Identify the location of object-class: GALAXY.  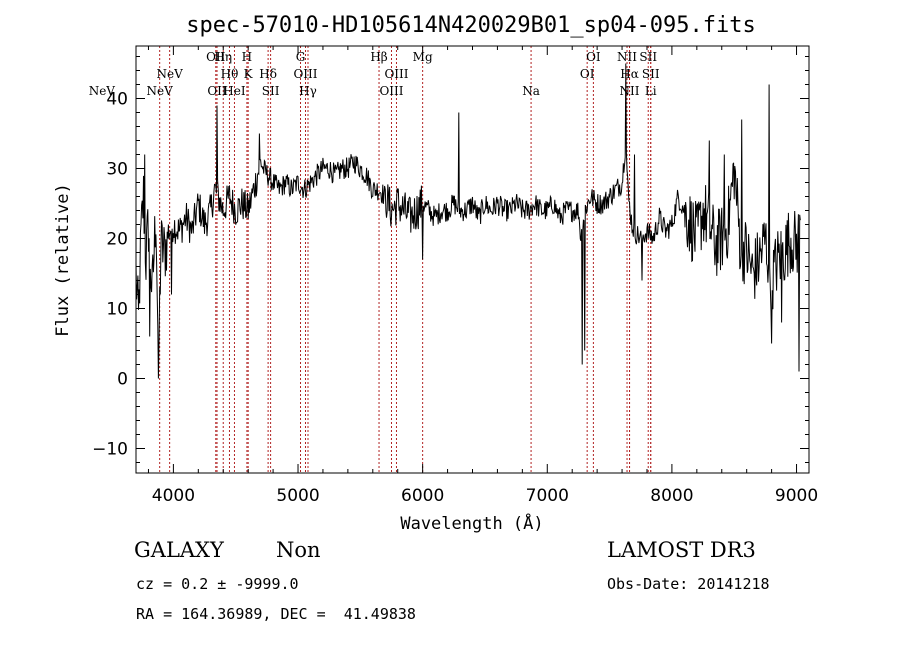
(179, 550).